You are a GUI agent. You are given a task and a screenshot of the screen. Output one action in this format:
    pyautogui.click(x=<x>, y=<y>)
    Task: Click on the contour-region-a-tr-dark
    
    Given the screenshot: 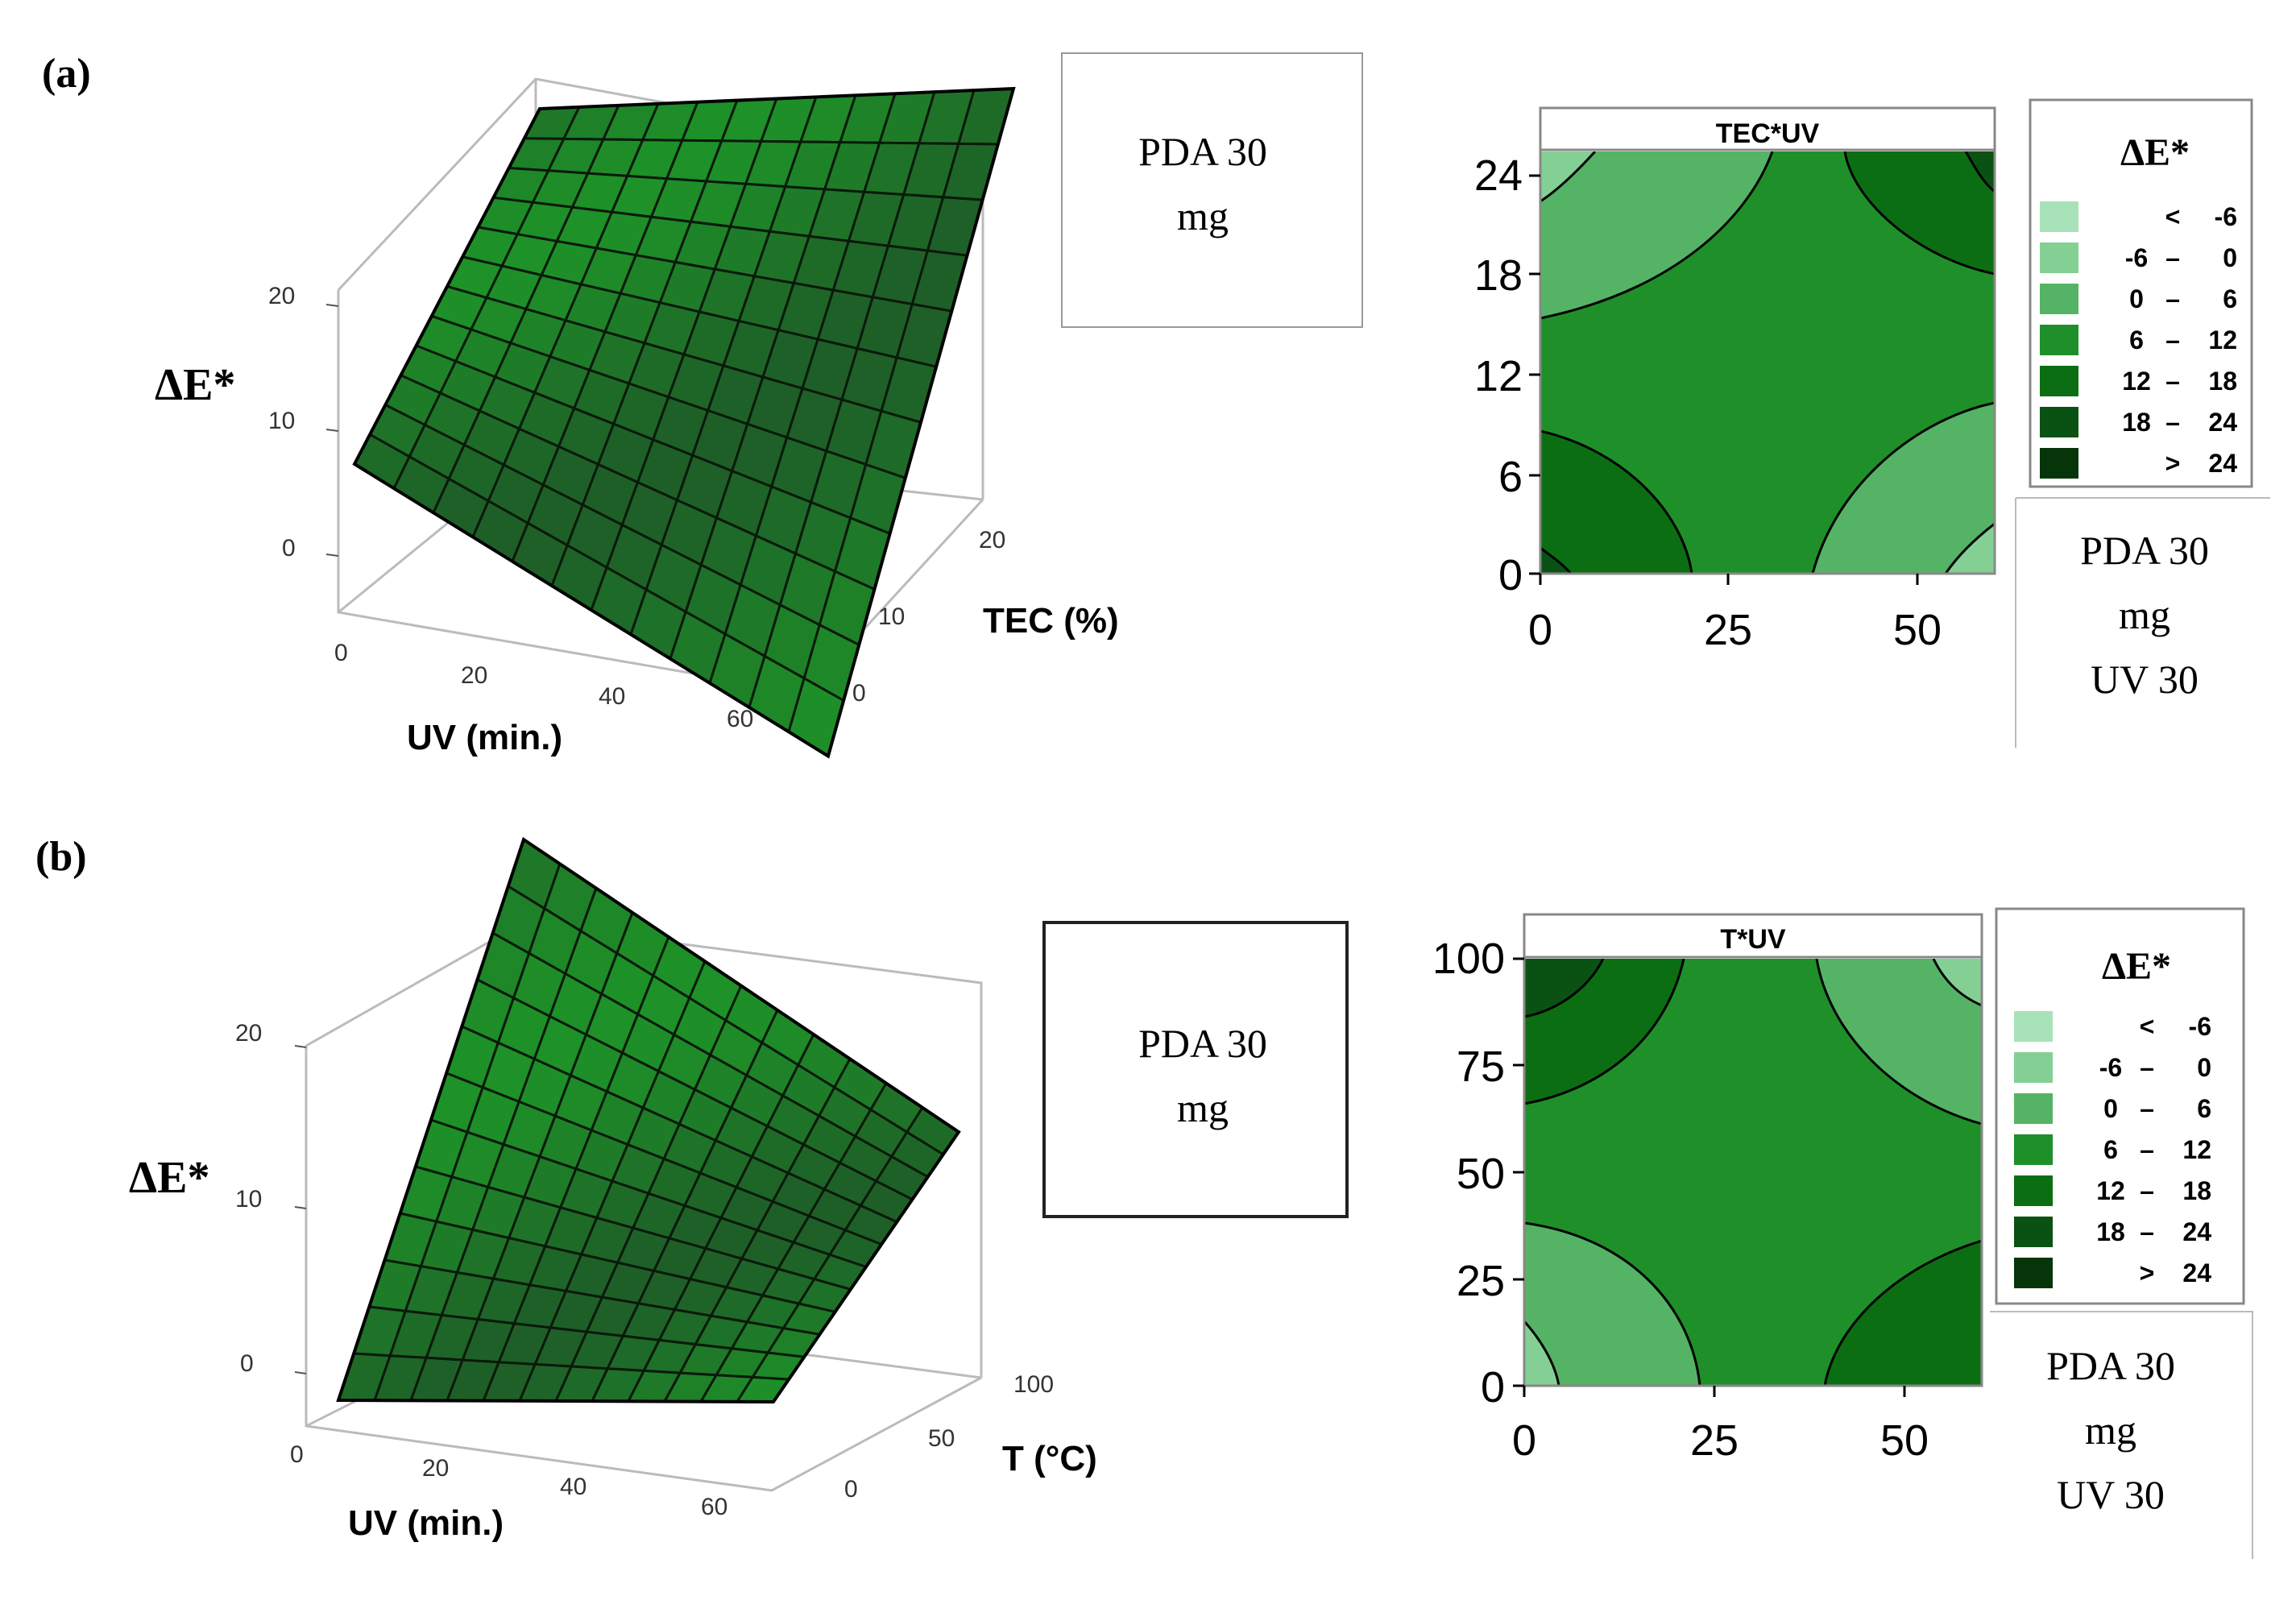 What is the action you would take?
    pyautogui.click(x=1920, y=212)
    